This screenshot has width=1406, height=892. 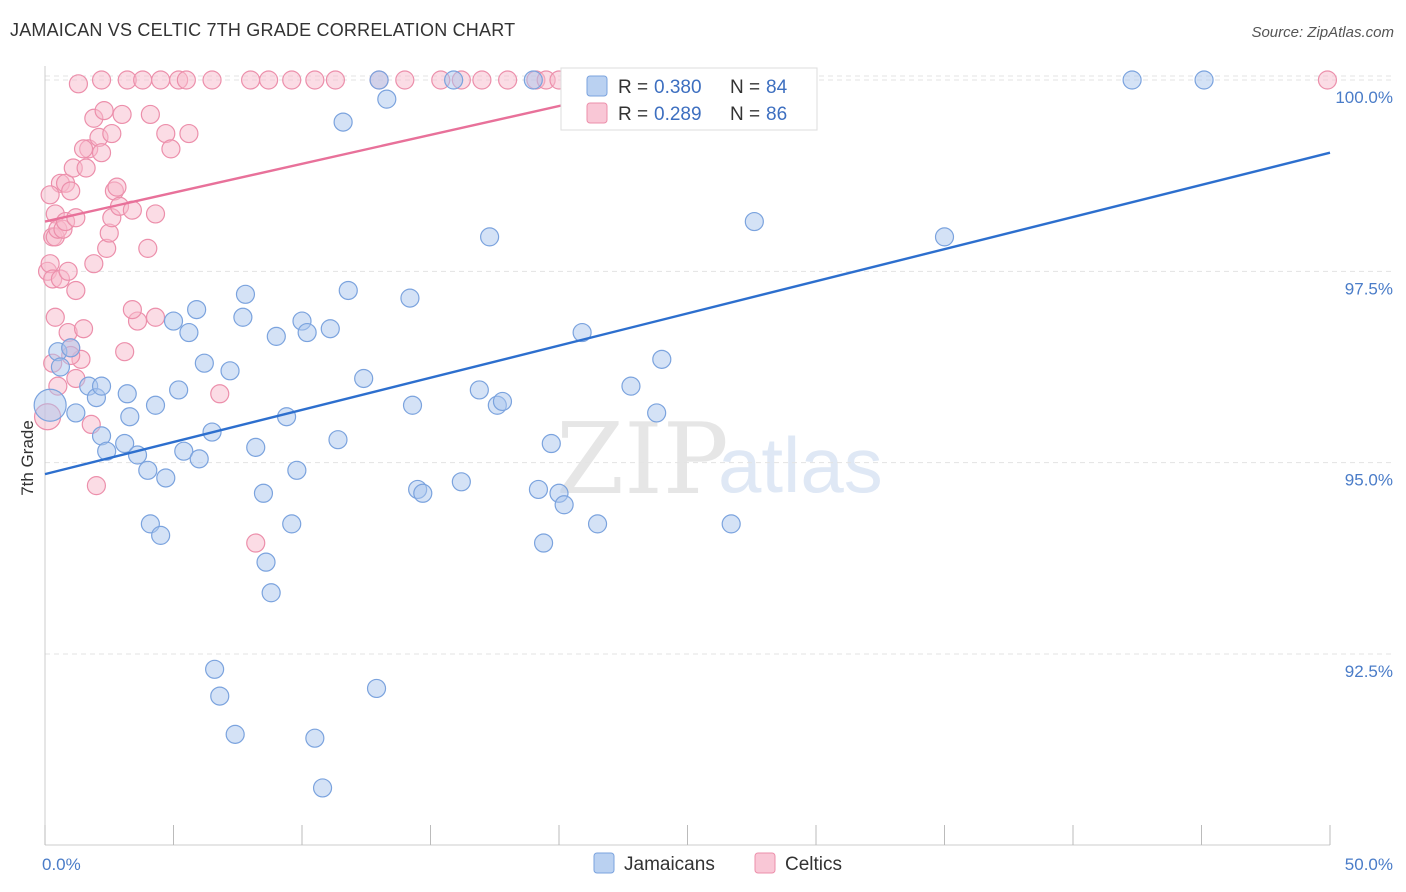 What do you see at coordinates (597, 86) in the screenshot?
I see `legend-swatch-jamaicans` at bounding box center [597, 86].